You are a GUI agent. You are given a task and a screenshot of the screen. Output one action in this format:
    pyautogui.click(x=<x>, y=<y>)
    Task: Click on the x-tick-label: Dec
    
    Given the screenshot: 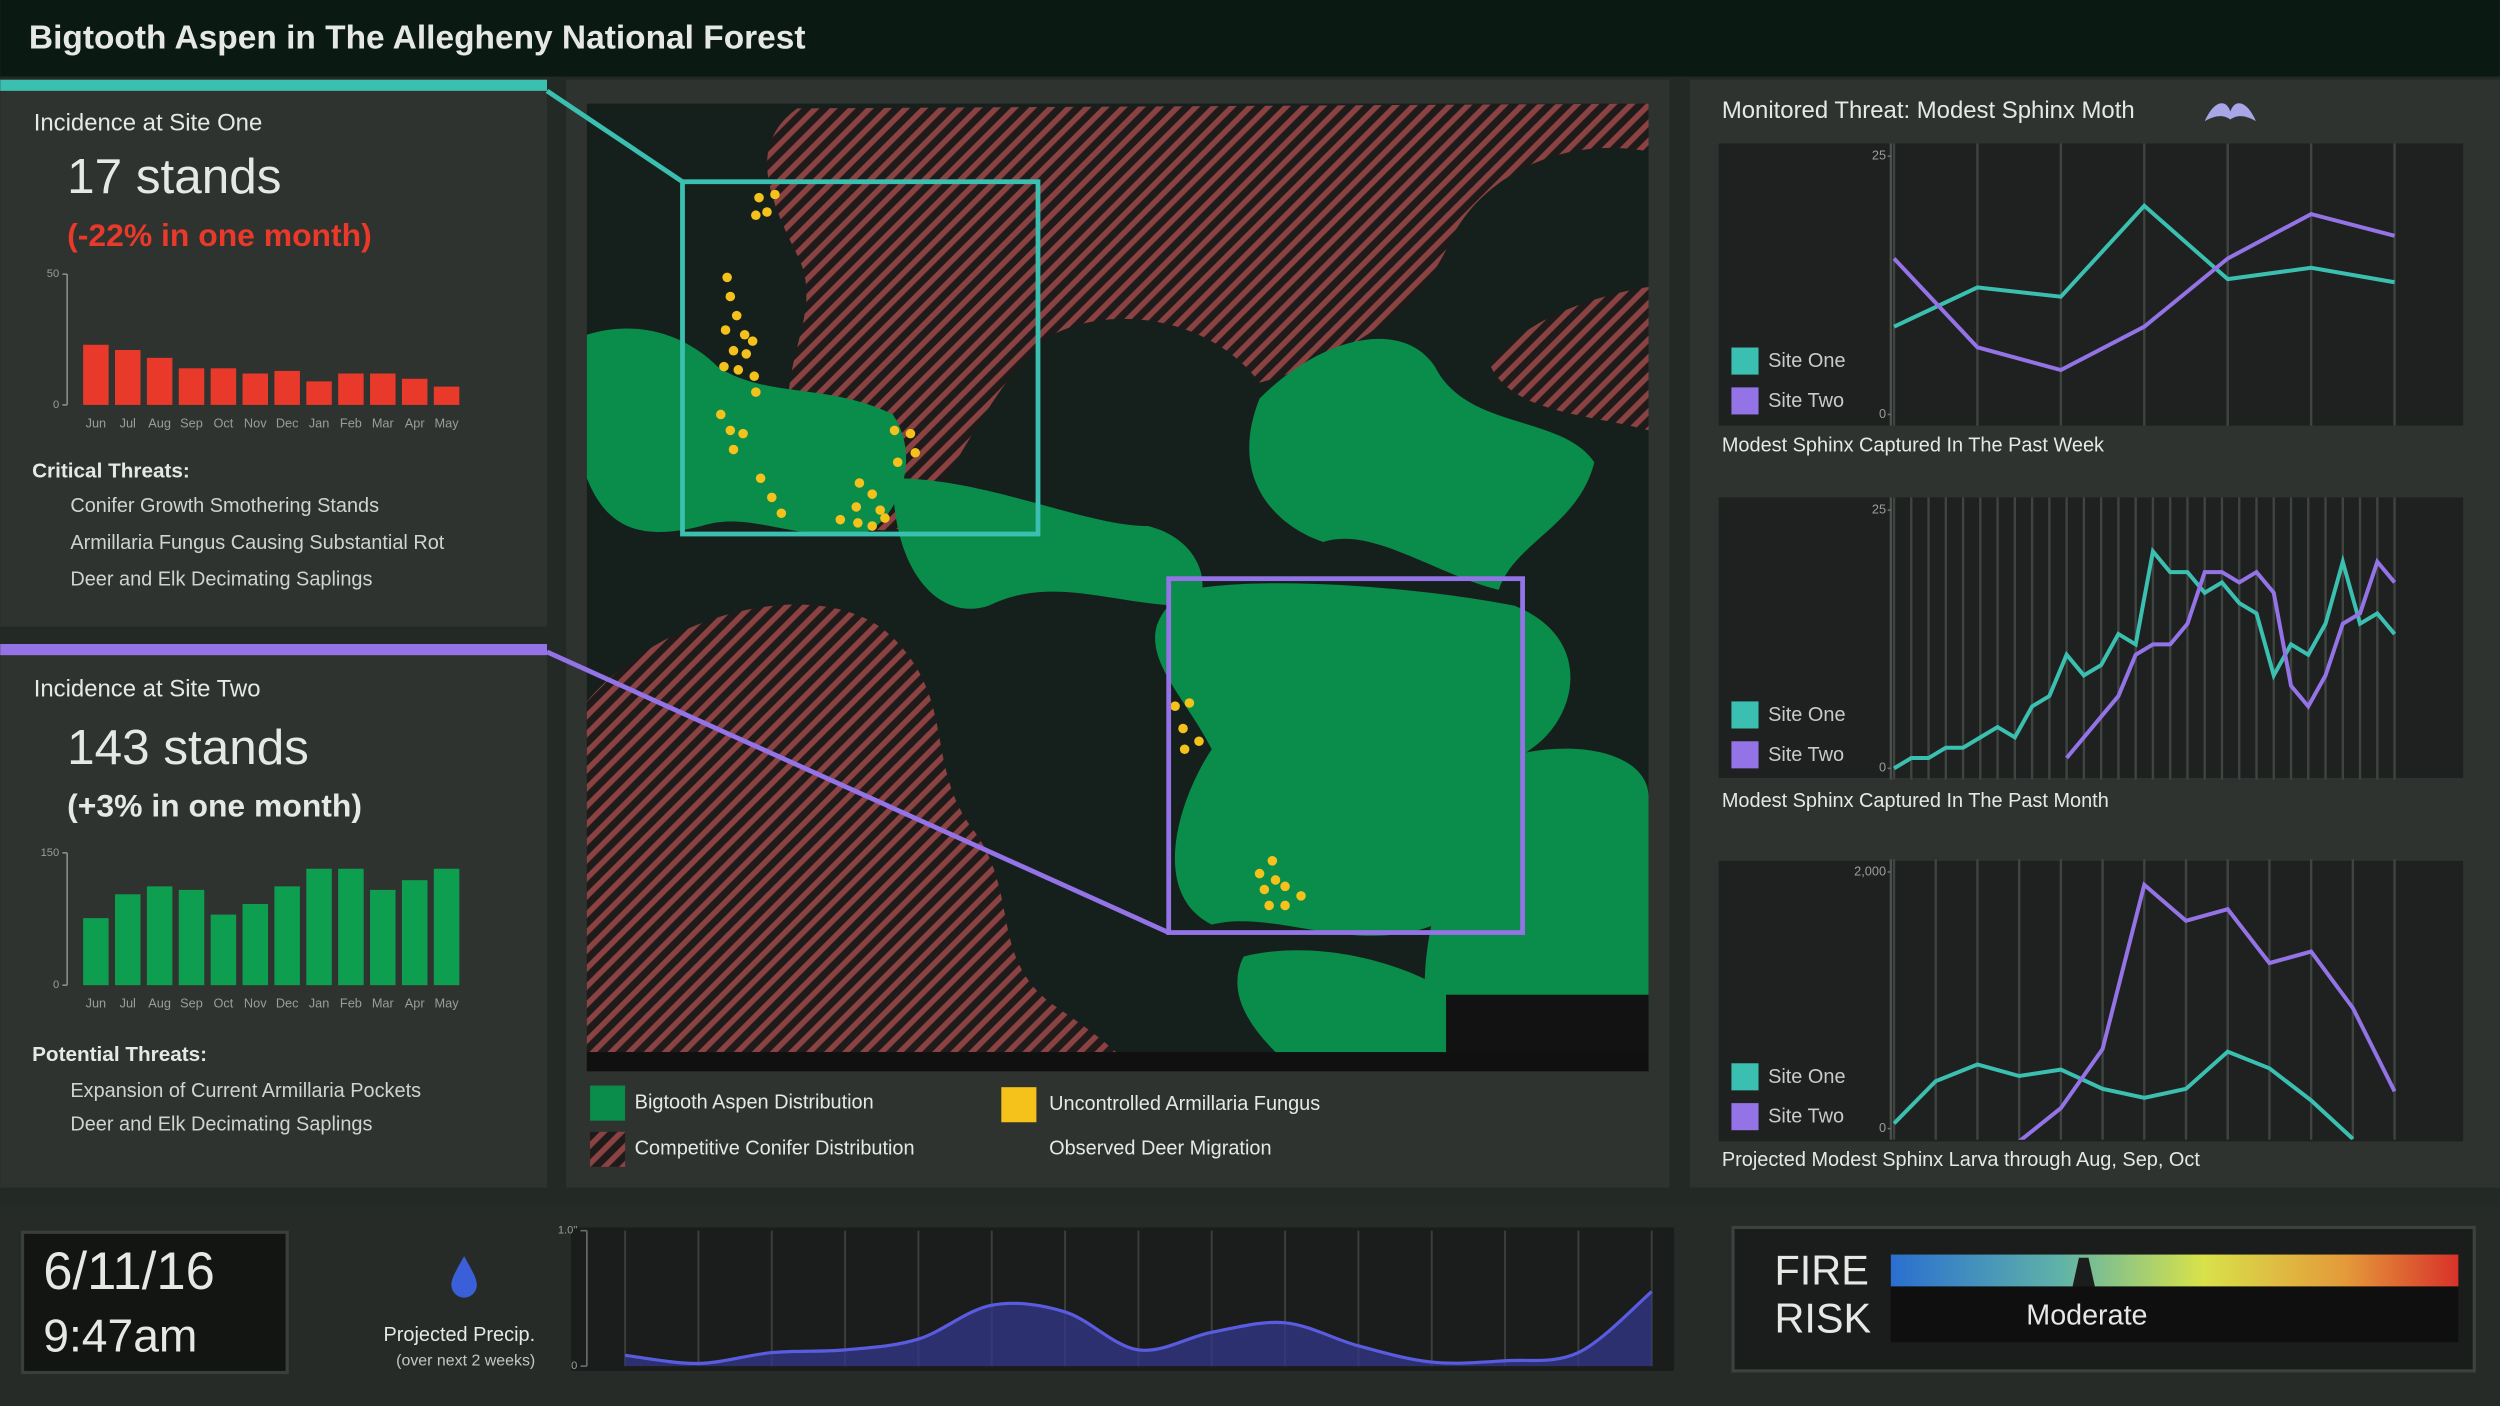 What is the action you would take?
    pyautogui.click(x=287, y=422)
    